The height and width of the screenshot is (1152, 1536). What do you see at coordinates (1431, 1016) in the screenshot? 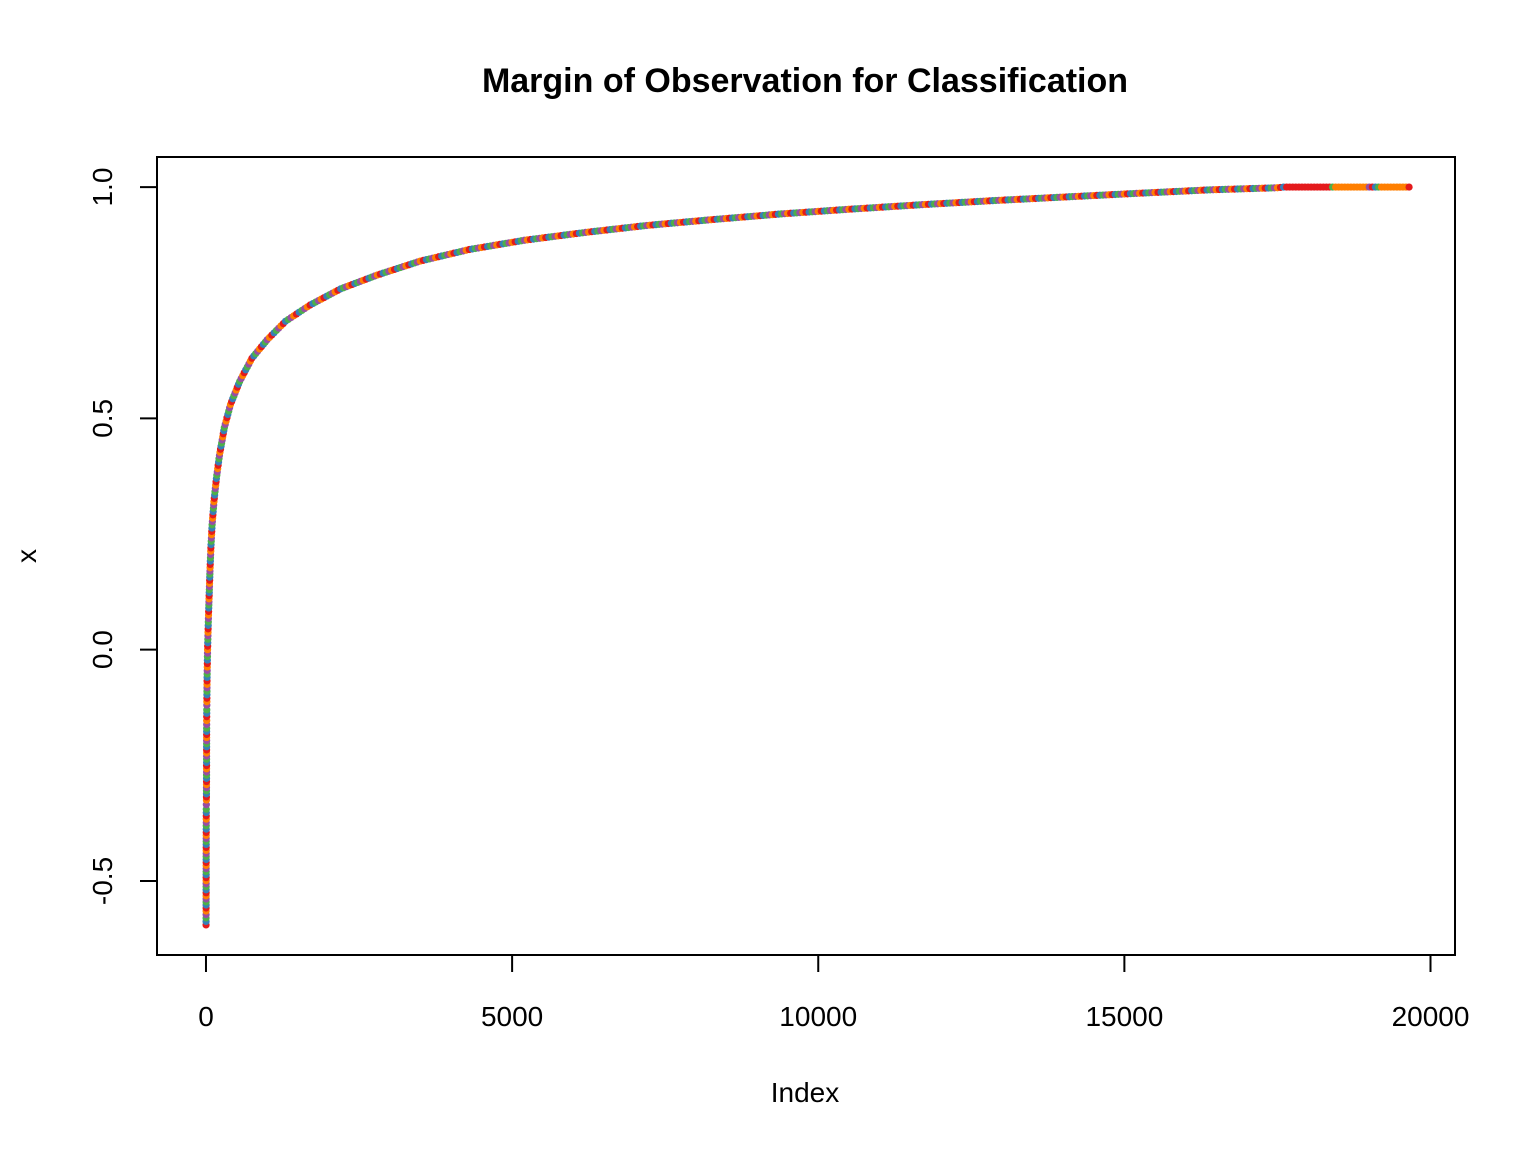
I see `x-tick-label: 20000` at bounding box center [1431, 1016].